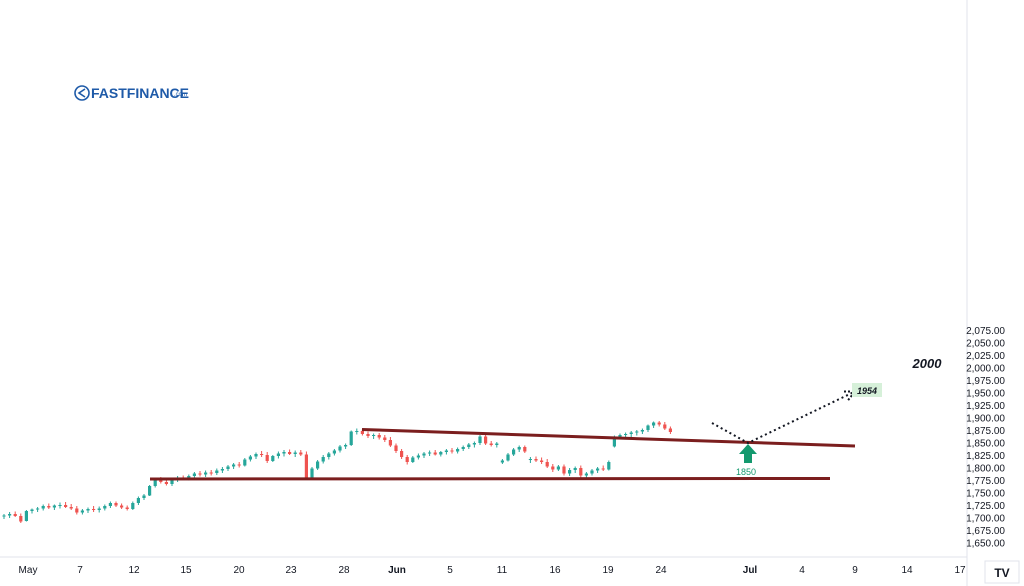 The height and width of the screenshot is (586, 1024). What do you see at coordinates (783, 417) in the screenshot?
I see `projection-path` at bounding box center [783, 417].